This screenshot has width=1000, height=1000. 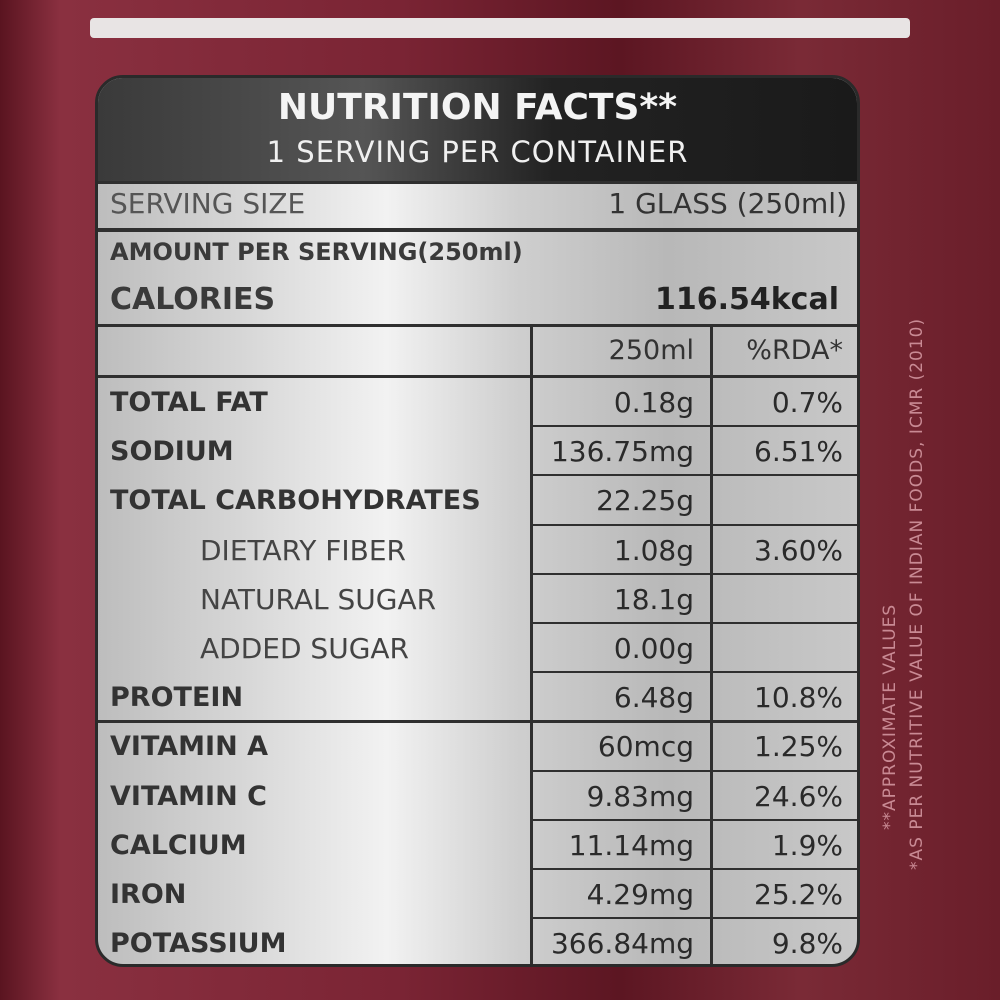 I want to click on amount-per-serving: AMOUNT PER SERVING(250ml), so click(x=316, y=252).